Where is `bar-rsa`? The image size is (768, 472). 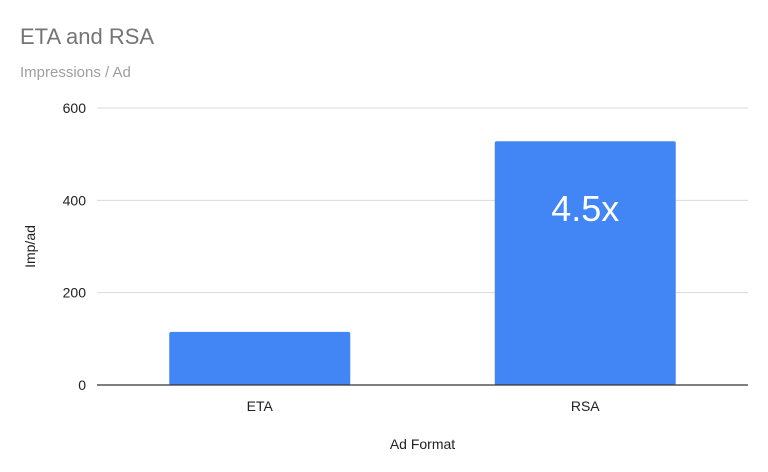
bar-rsa is located at coordinates (585, 263).